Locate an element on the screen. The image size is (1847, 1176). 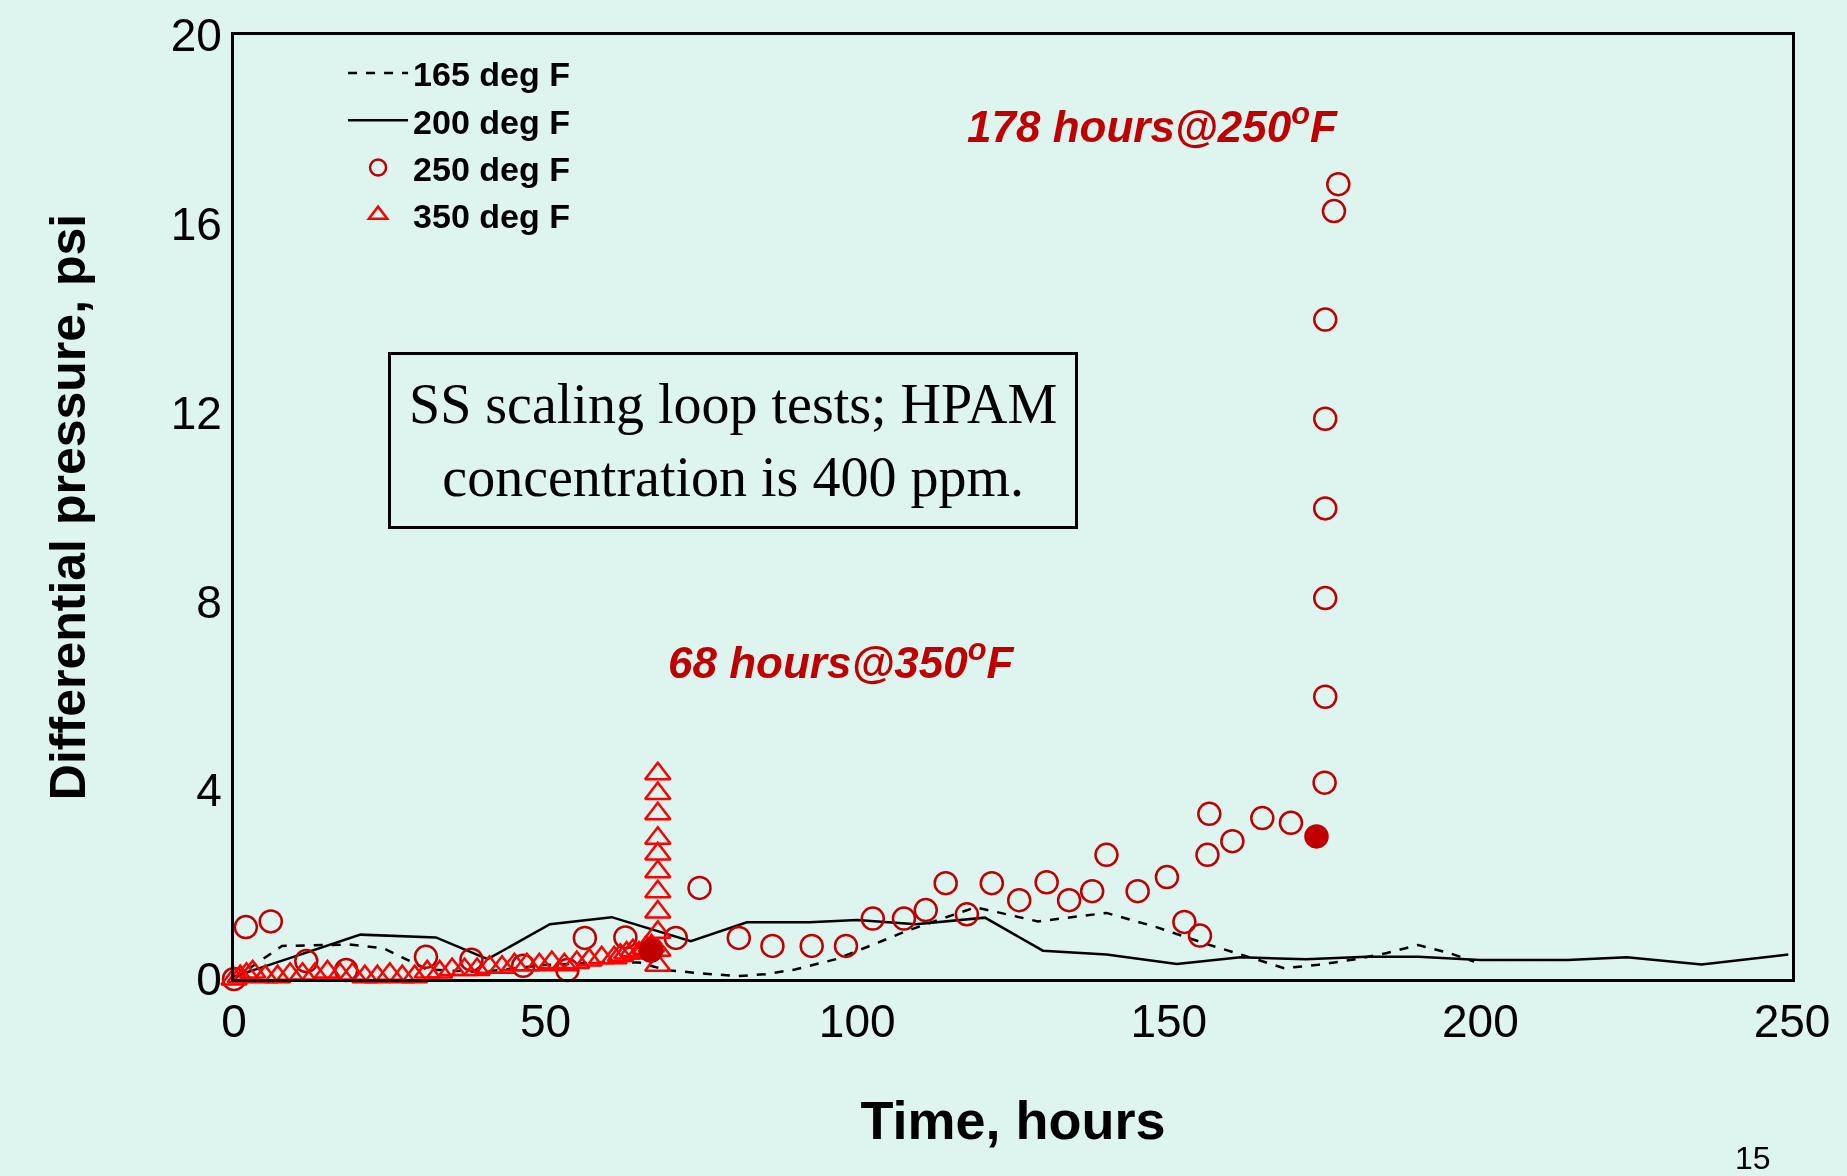
legend-label: 165 deg F is located at coordinates (491, 74).